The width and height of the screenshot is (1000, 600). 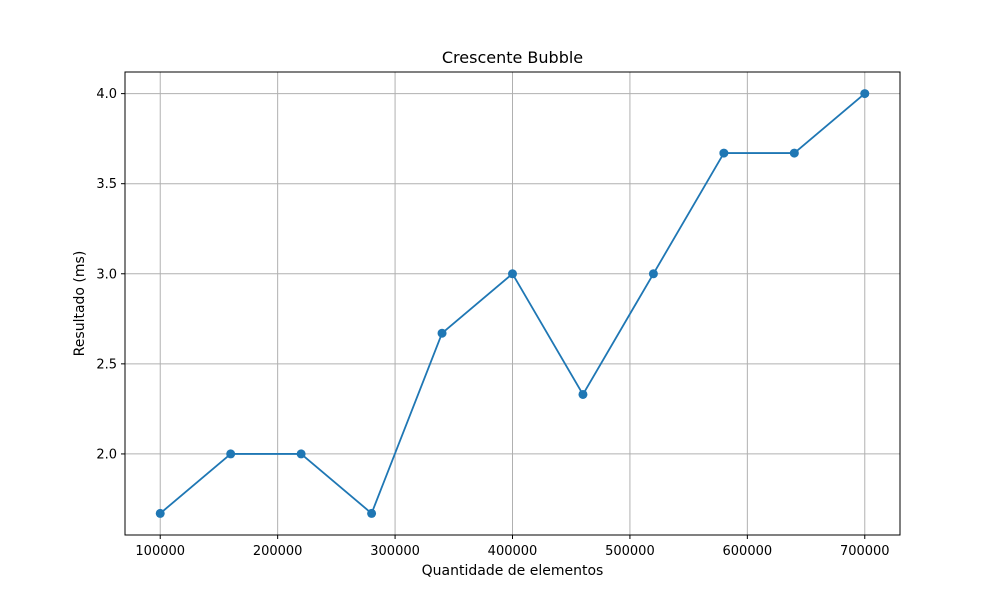 What do you see at coordinates (278, 551) in the screenshot?
I see `x-tick-label: 200000` at bounding box center [278, 551].